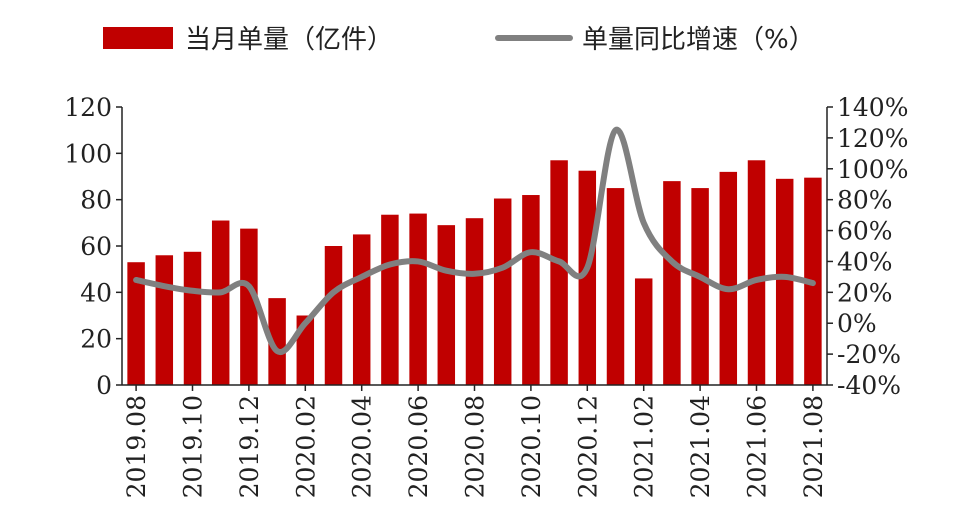 The image size is (974, 528). Describe the element at coordinates (305, 446) in the screenshot. I see `x-tick-label: 2020.02` at that location.